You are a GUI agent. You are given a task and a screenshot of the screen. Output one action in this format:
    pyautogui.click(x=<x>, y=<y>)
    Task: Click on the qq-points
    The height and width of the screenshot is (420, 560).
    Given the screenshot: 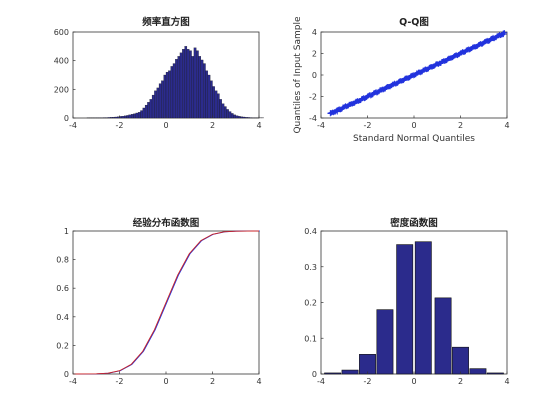 What is the action you would take?
    pyautogui.click(x=417, y=73)
    